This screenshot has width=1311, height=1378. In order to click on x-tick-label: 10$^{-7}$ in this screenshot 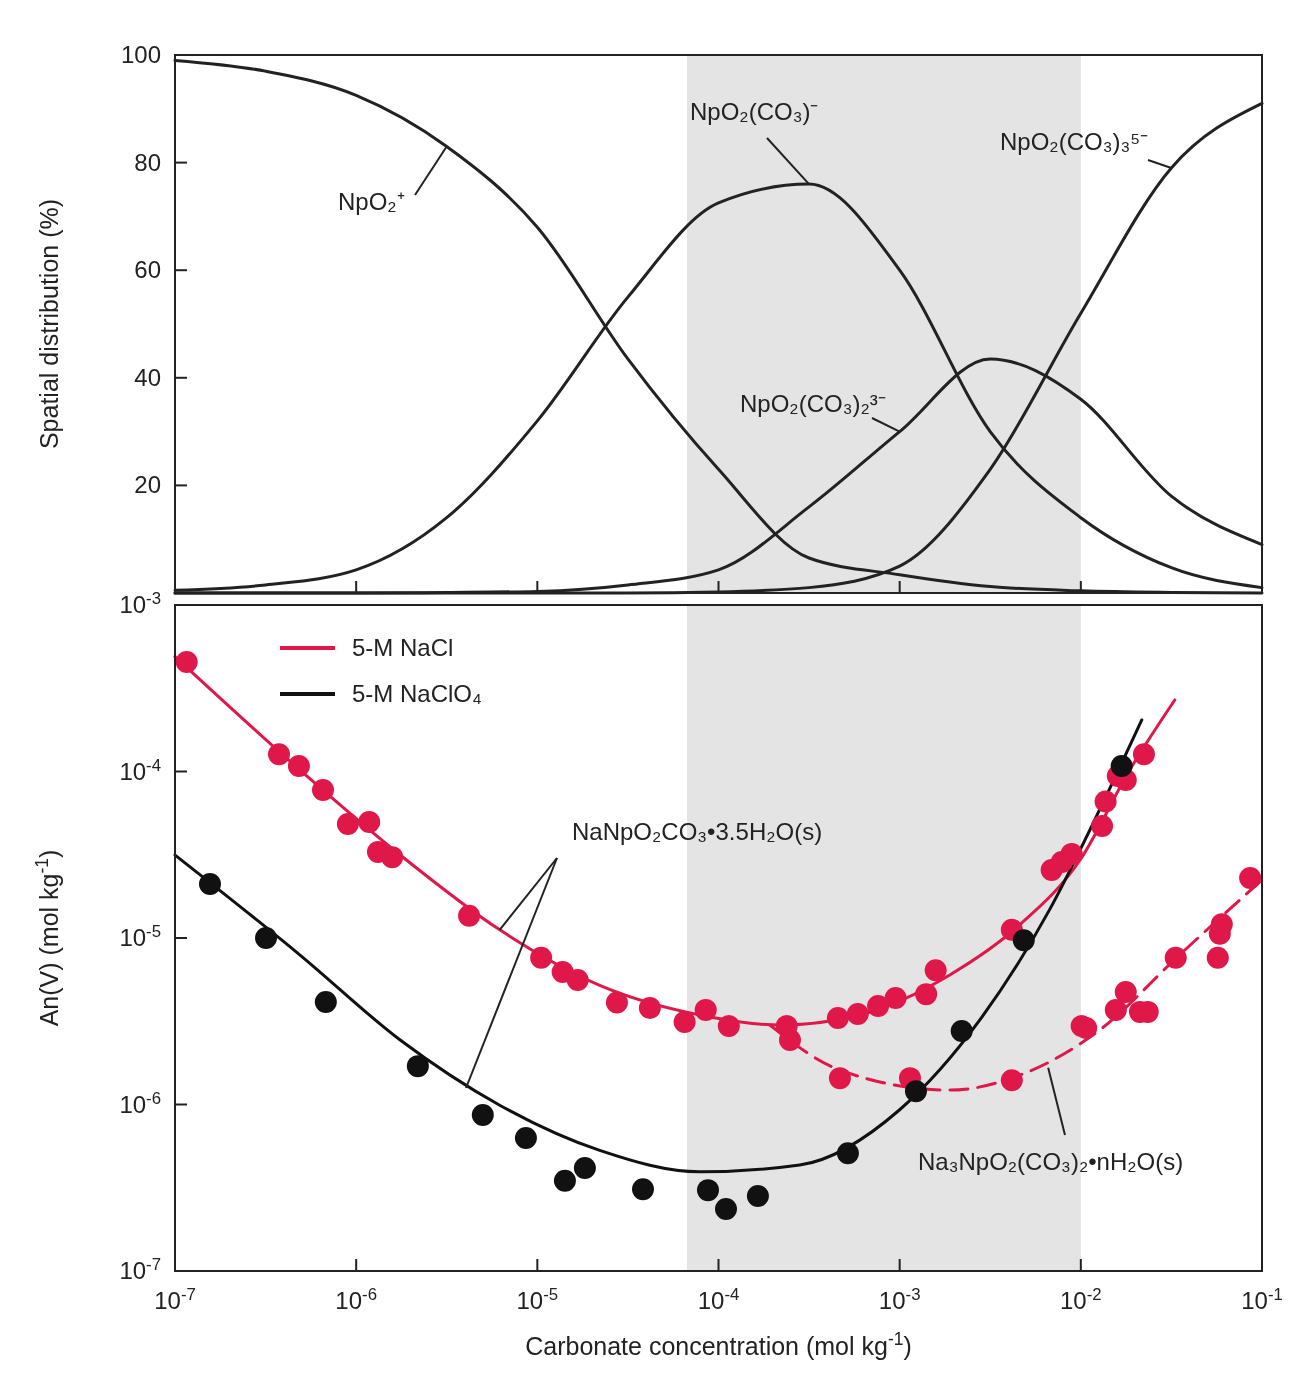, I will do `click(175, 1299)`.